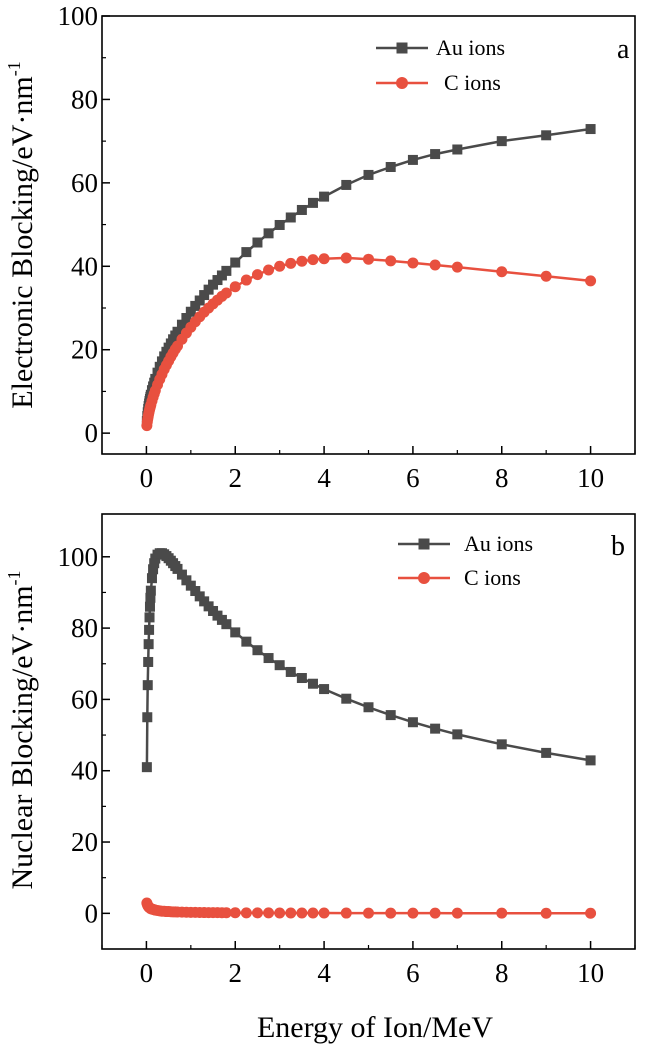 The height and width of the screenshot is (1049, 650). Describe the element at coordinates (472, 82) in the screenshot. I see `legend-c-label-a: C ions` at that location.